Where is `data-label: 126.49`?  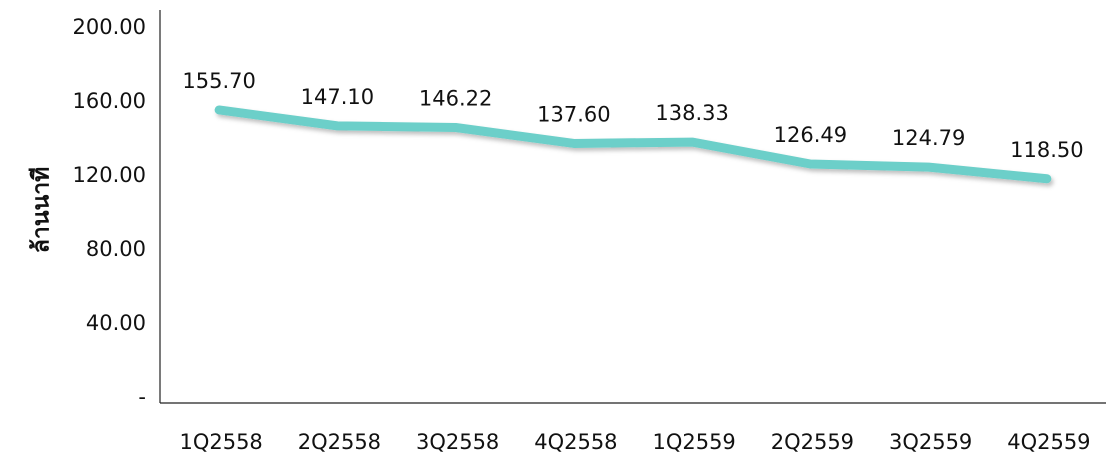
data-label: 126.49 is located at coordinates (810, 135).